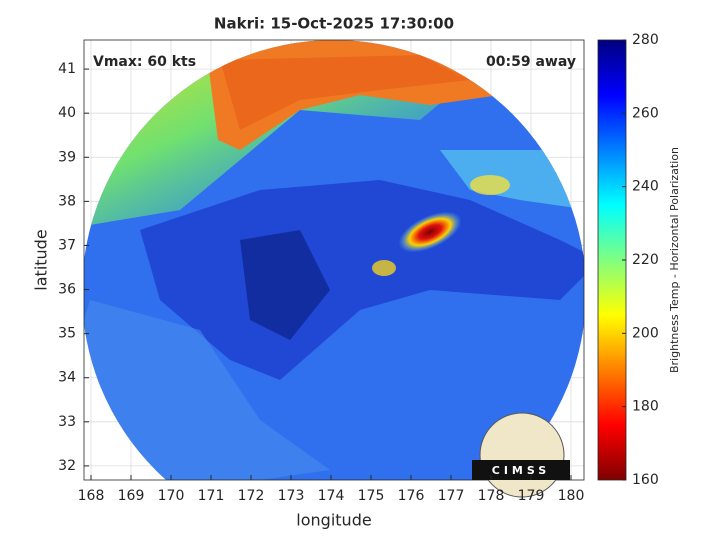 This screenshot has height=544, width=720. What do you see at coordinates (171, 496) in the screenshot?
I see `x-tick-label: 170` at bounding box center [171, 496].